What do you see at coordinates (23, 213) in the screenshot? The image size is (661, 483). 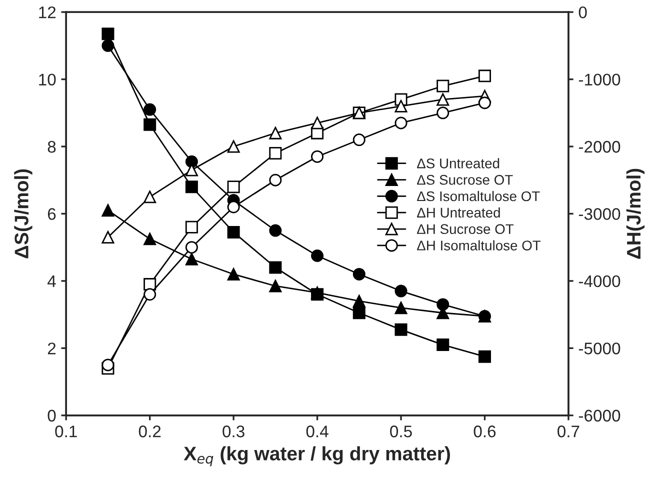 I see `y-axis-title: ΔS(J/mol)` at bounding box center [23, 213].